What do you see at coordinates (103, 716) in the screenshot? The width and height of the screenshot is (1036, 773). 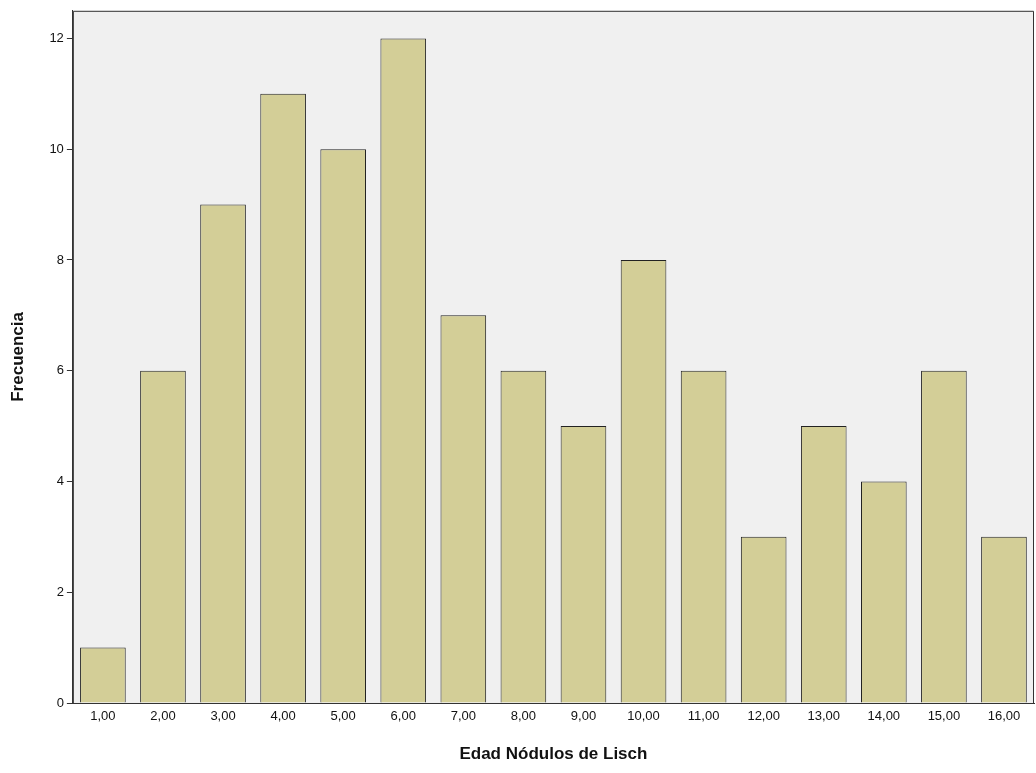 I see `x-tick-label: 1,00` at bounding box center [103, 716].